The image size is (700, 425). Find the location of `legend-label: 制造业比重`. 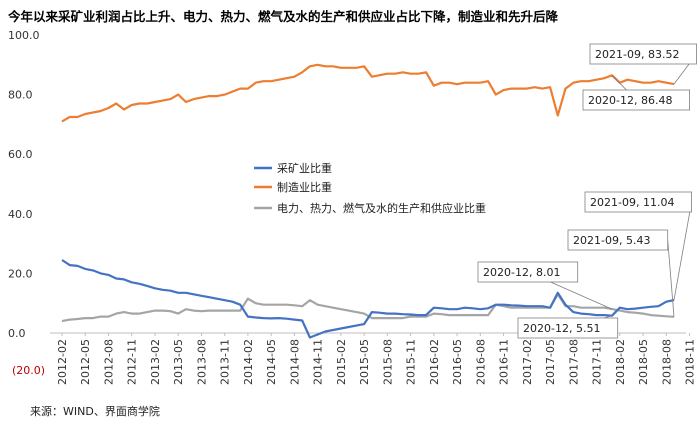

legend-label: 制造业比重 is located at coordinates (304, 187).